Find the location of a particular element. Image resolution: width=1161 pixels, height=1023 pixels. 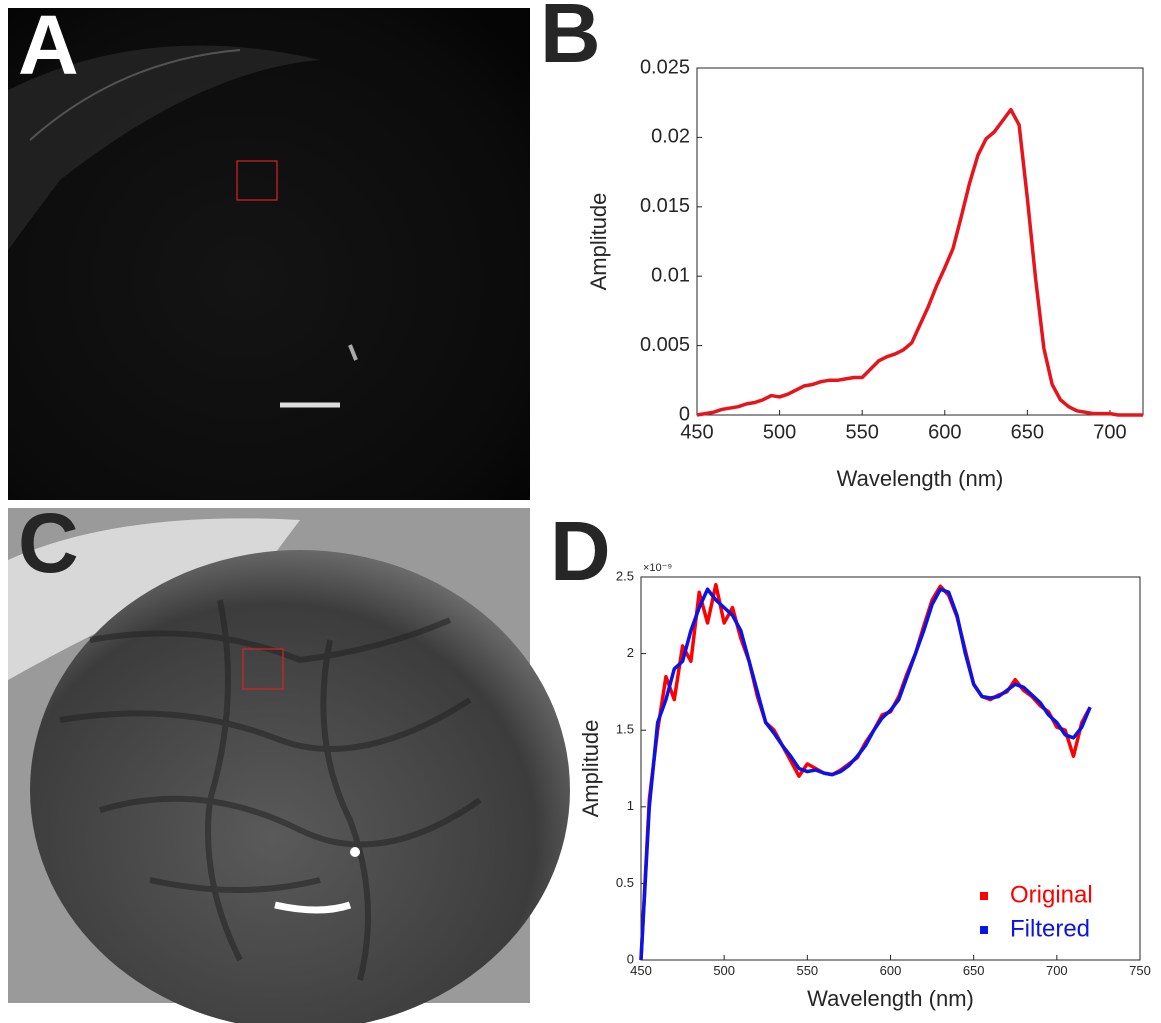

legend-label: Original is located at coordinates (1051, 894).